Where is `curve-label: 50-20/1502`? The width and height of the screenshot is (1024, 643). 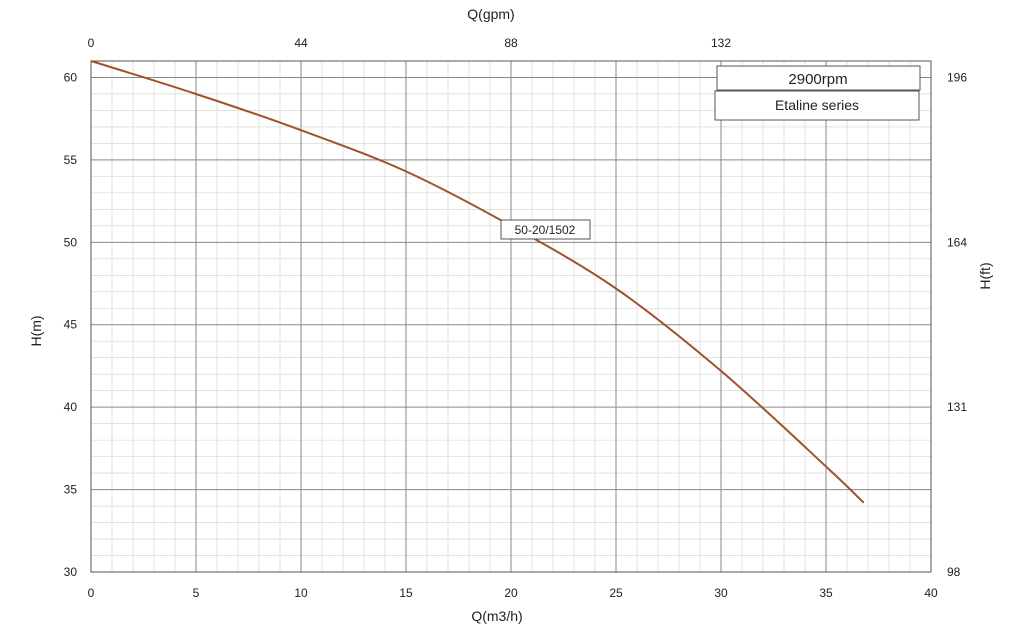
curve-label: 50-20/1502 is located at coordinates (545, 230).